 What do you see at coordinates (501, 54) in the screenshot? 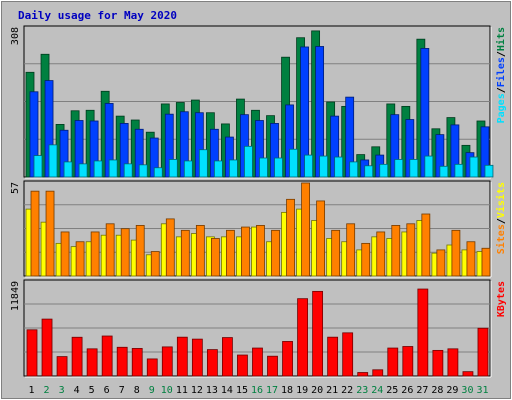
I see `hits-side-label-part: /` at bounding box center [501, 54].